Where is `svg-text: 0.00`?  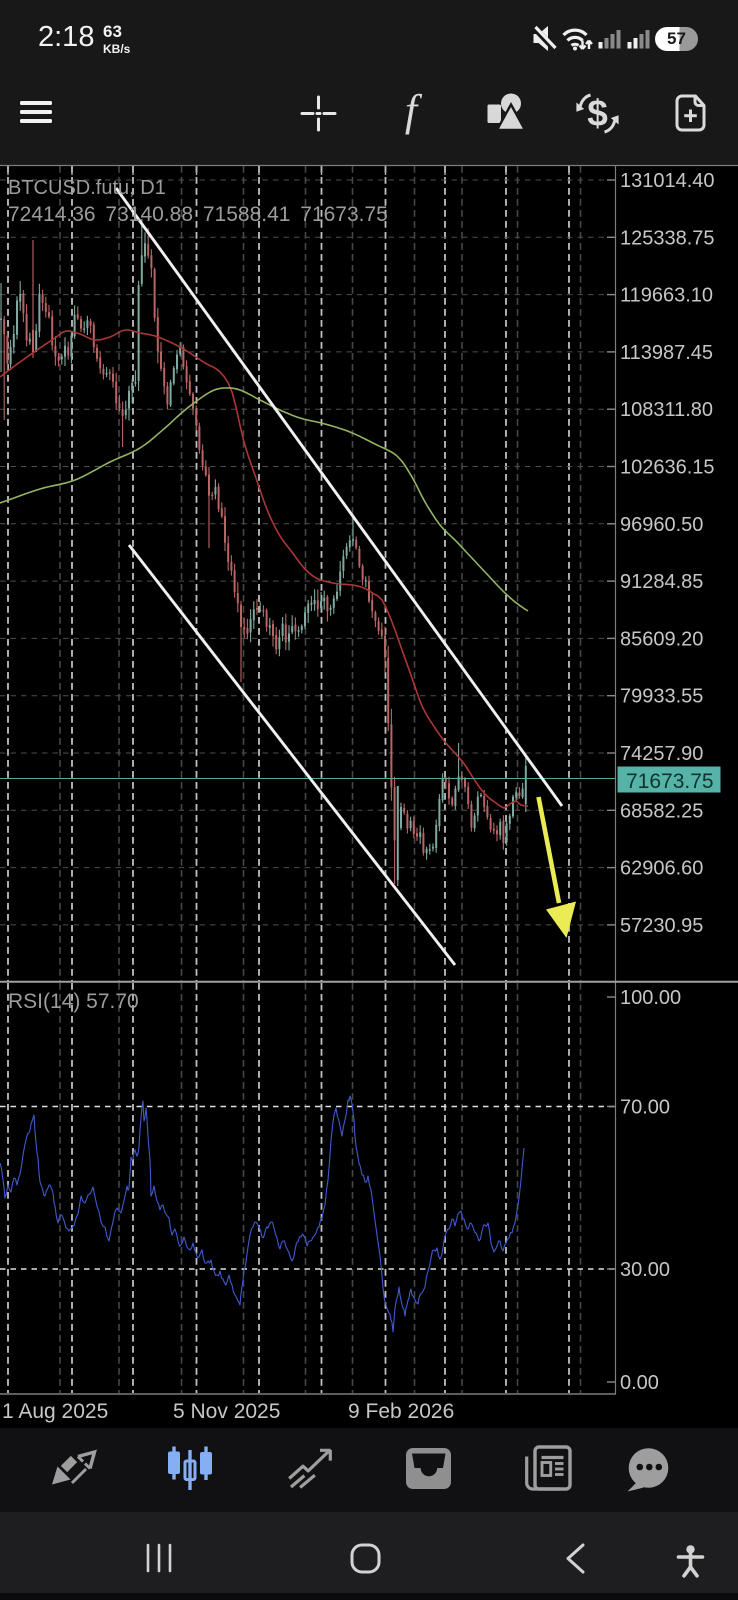 svg-text: 0.00 is located at coordinates (639, 1383).